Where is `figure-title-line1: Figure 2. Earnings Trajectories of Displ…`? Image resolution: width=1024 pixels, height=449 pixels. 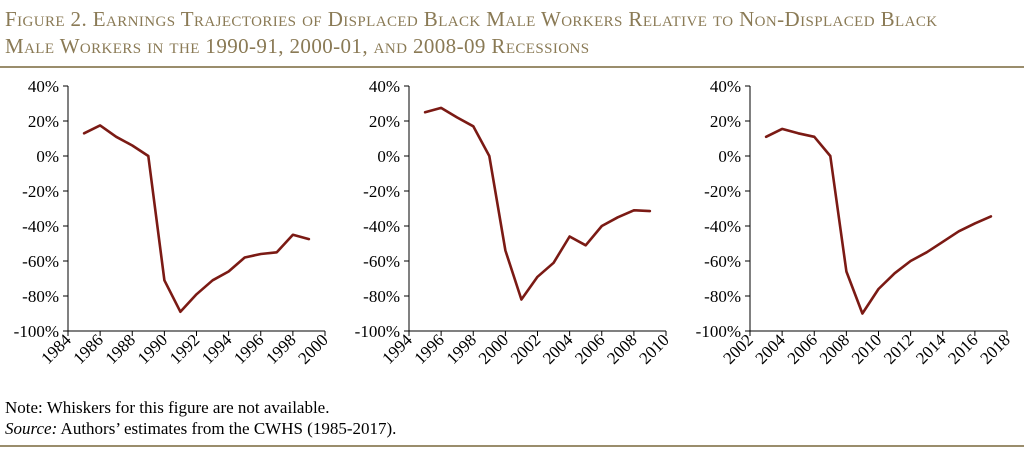 figure-title-line1: Figure 2. Earnings Trajectories of Displ… is located at coordinates (471, 19).